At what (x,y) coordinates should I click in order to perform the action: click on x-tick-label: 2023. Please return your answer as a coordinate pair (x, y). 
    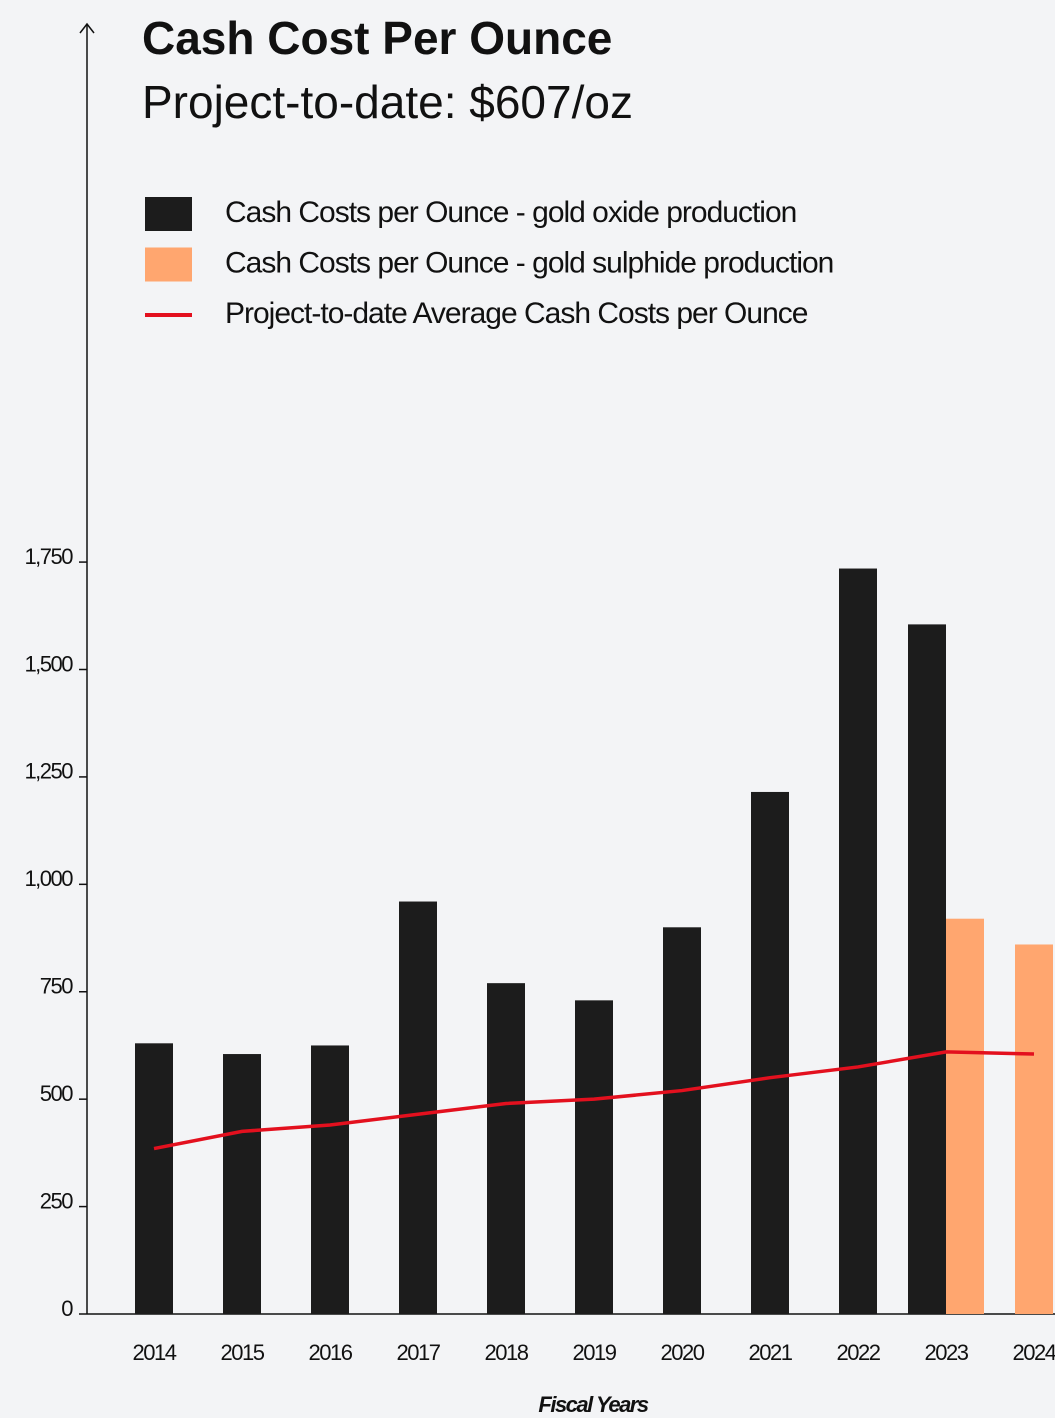
    Looking at the image, I should click on (947, 1352).